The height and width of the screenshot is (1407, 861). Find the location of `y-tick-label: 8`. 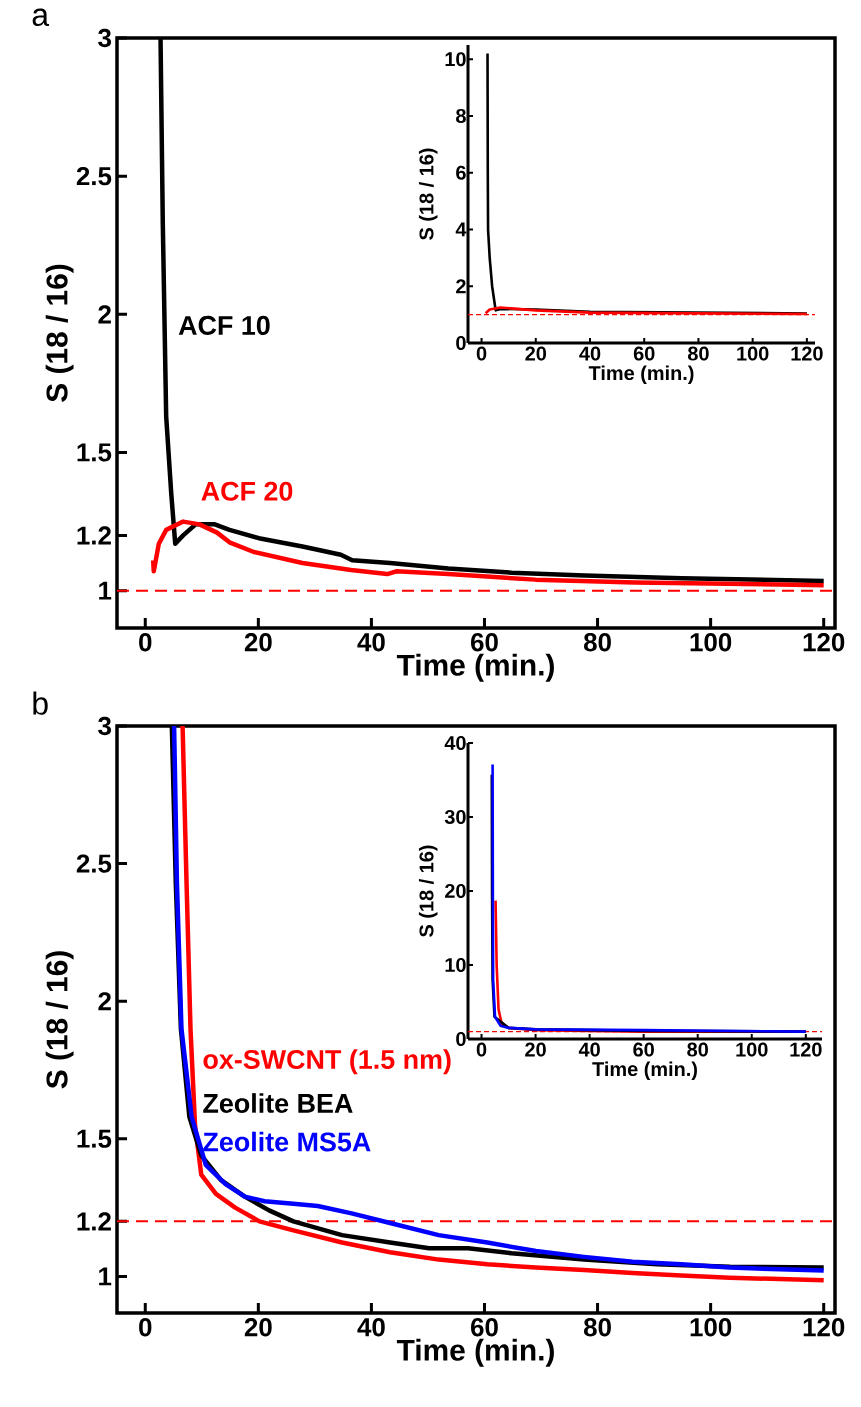

y-tick-label: 8 is located at coordinates (461, 115).